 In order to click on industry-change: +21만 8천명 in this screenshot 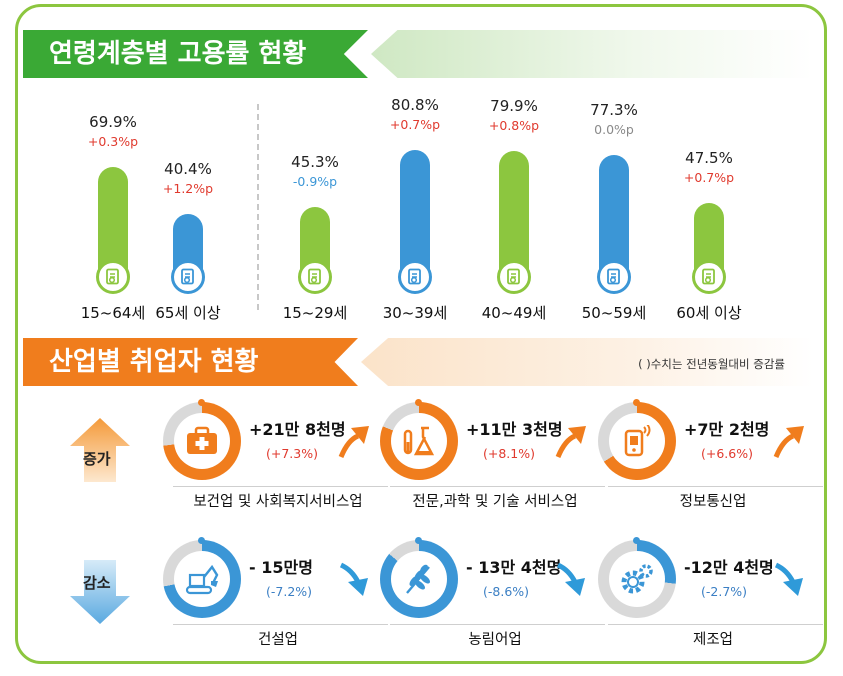, I will do `click(297, 429)`.